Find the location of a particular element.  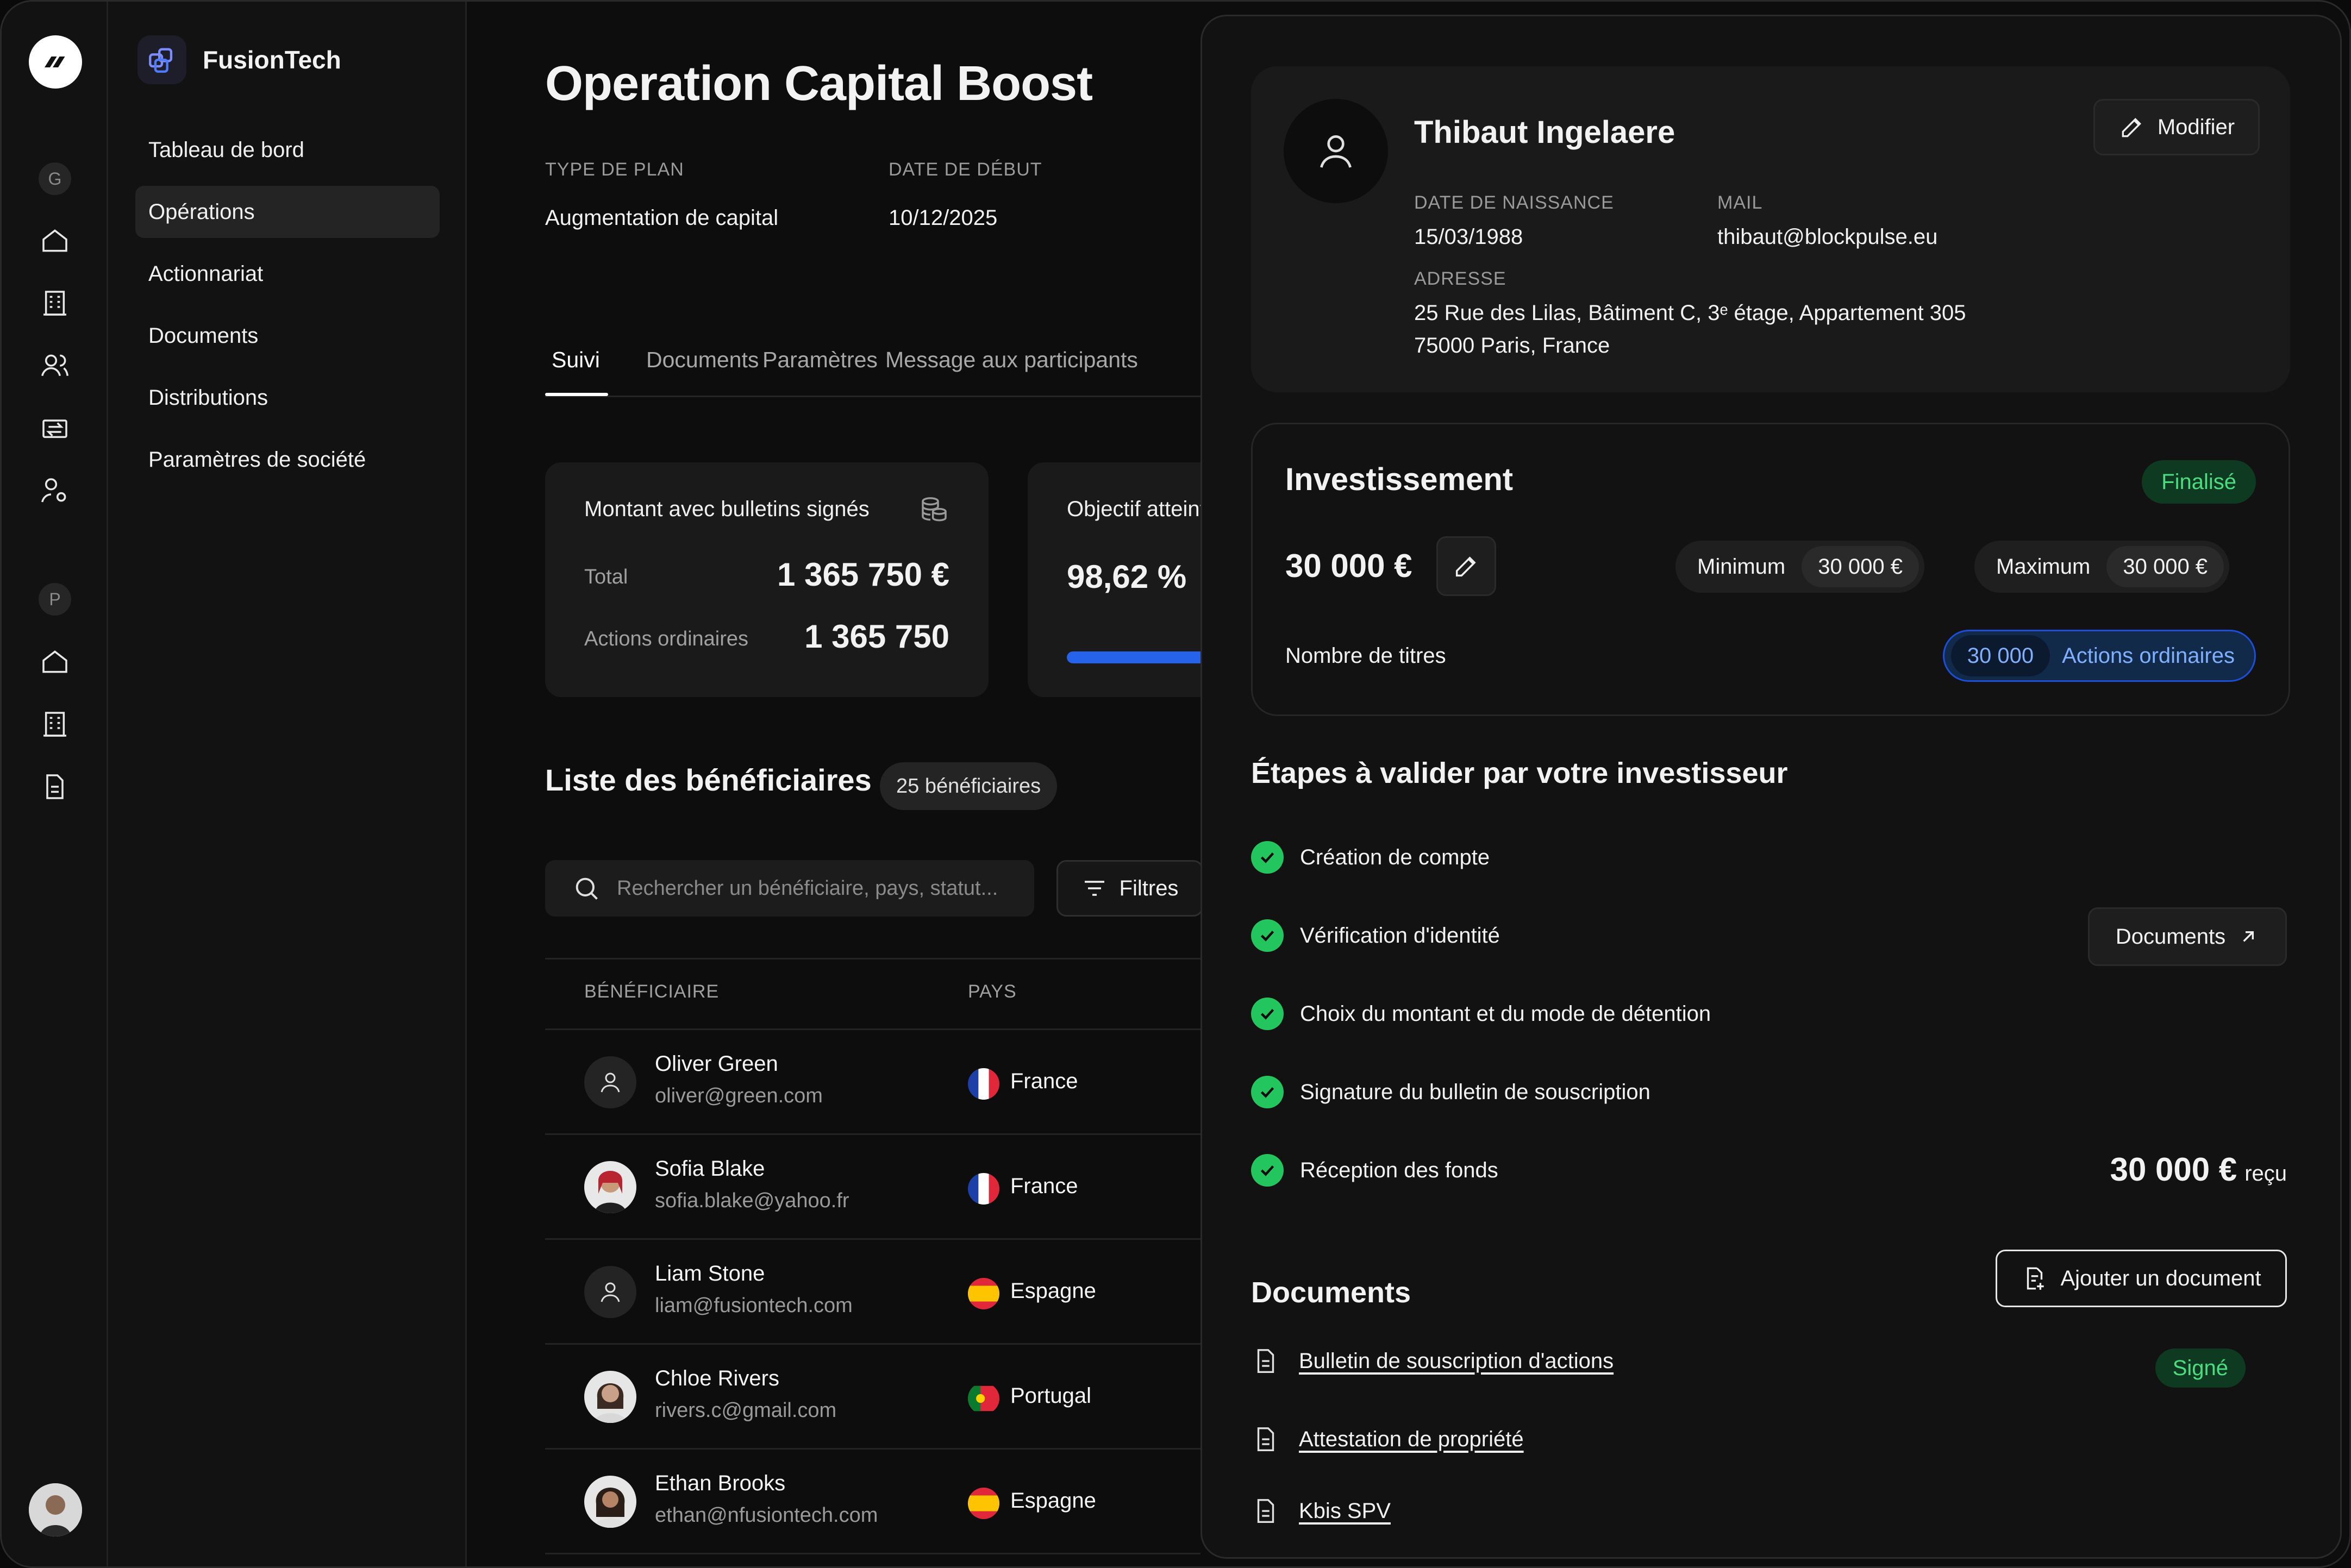

company-logo-icon is located at coordinates (161, 59).